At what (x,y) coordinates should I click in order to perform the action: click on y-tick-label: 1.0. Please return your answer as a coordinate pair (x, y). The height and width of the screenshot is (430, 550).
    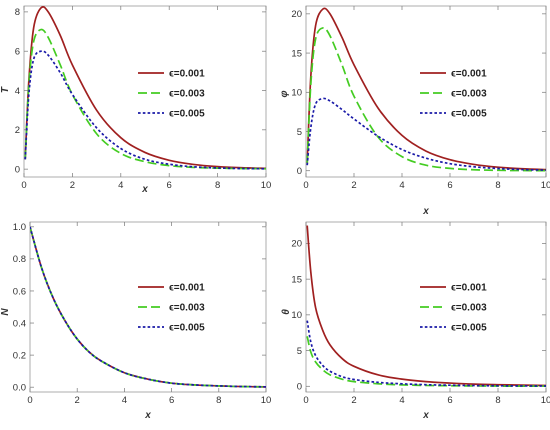
    Looking at the image, I should click on (19, 227).